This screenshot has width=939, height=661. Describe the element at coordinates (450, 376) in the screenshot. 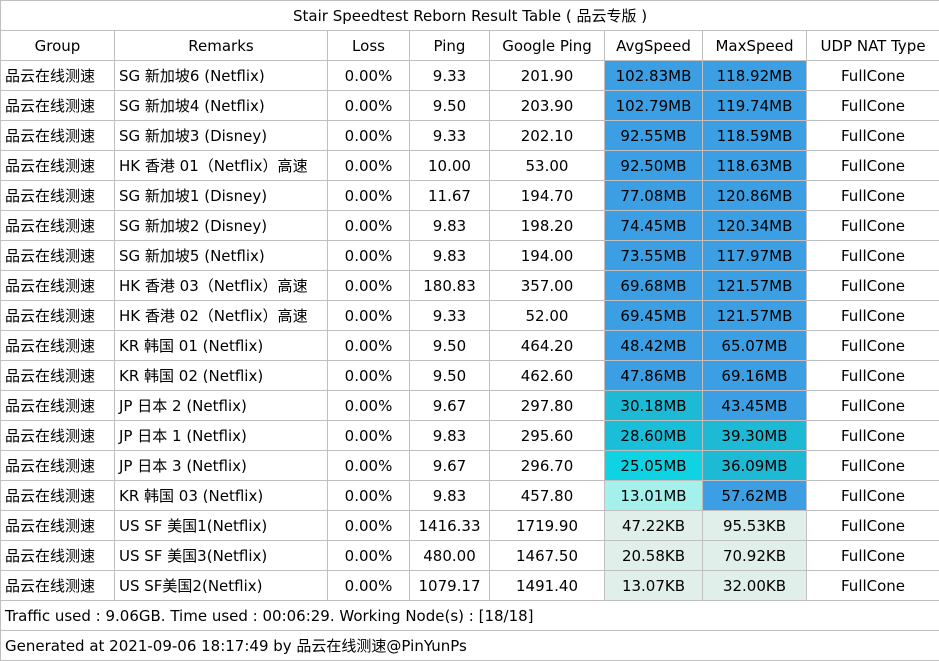

I see `cell-ping: 9.50` at that location.